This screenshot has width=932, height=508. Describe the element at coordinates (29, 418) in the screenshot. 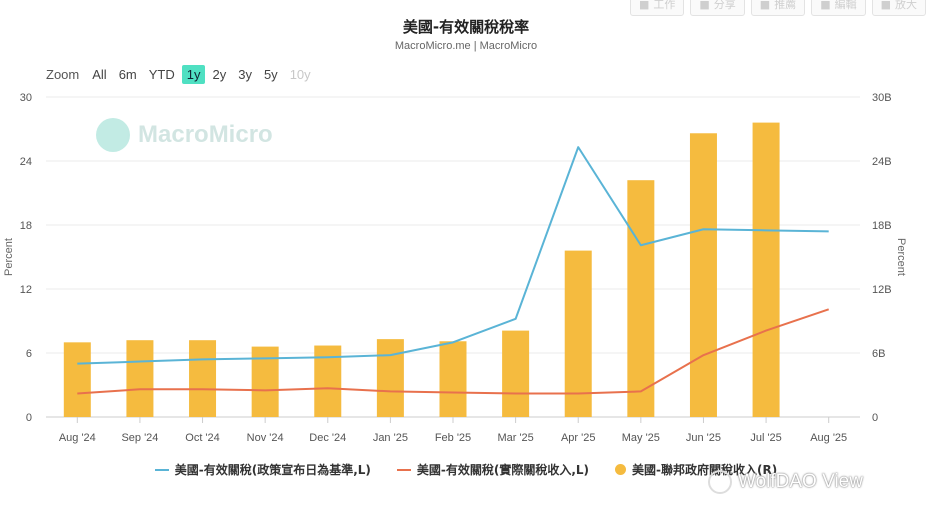

I see `y-left-tick-label: 0` at that location.